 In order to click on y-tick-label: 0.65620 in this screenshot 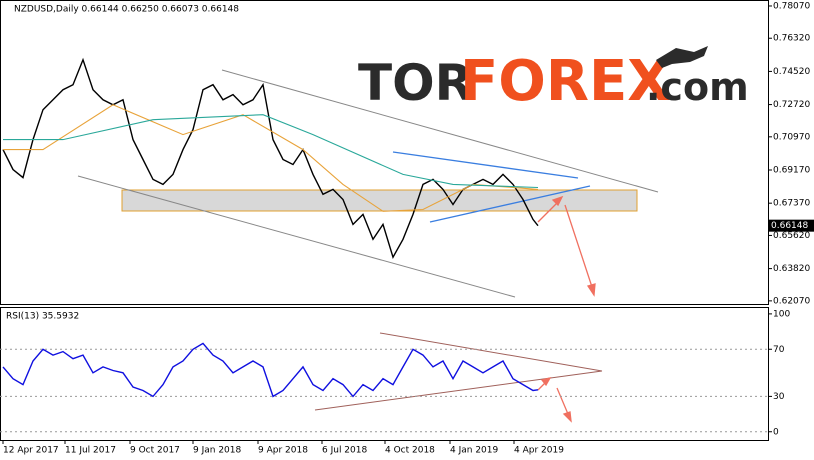, I will do `click(791, 236)`.